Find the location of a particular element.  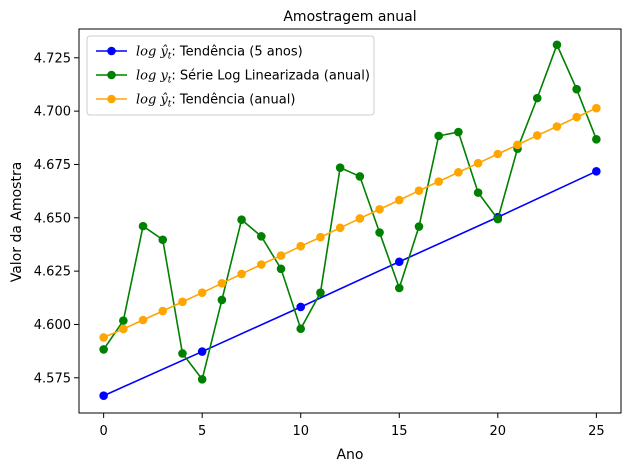

legend-label-1: log yt: Série Log Linearizada (anual) is located at coordinates (253, 77).